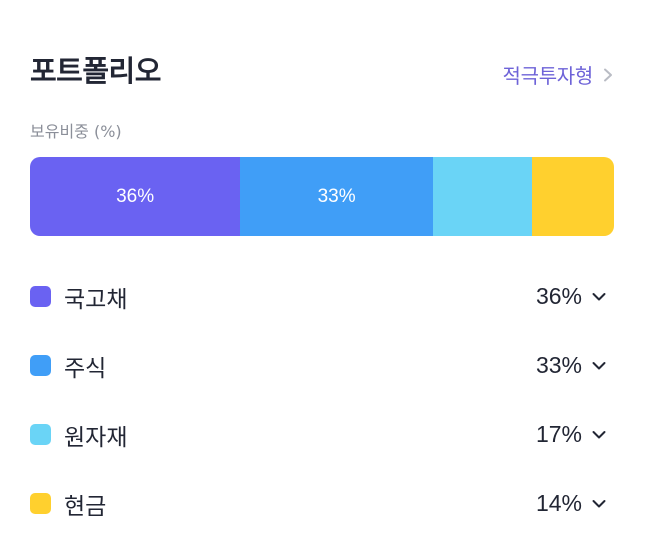 Image resolution: width=645 pixels, height=551 pixels. Describe the element at coordinates (96, 437) in the screenshot. I see `asset-label: 원자재` at that location.